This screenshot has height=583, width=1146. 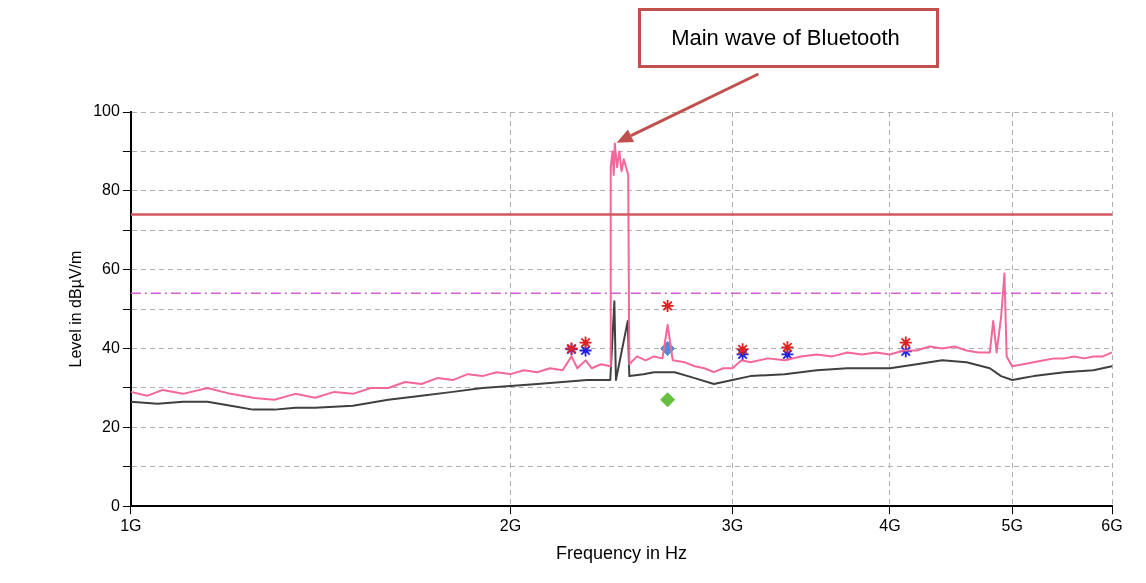 What do you see at coordinates (1012, 526) in the screenshot?
I see `x-tick-label: 5G` at bounding box center [1012, 526].